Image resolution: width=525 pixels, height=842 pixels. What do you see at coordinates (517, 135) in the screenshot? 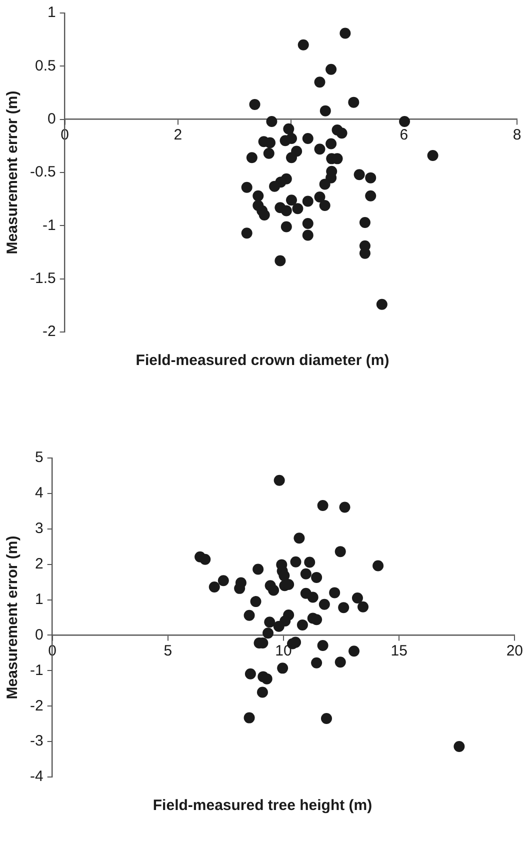
I see `x-tick-label: 8` at bounding box center [517, 135].